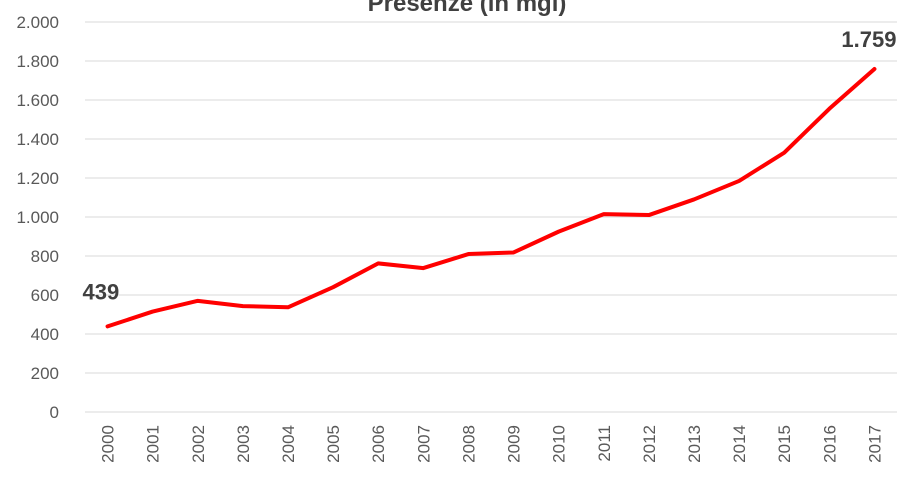  What do you see at coordinates (288, 444) in the screenshot?
I see `x-tick-label: 2004` at bounding box center [288, 444].